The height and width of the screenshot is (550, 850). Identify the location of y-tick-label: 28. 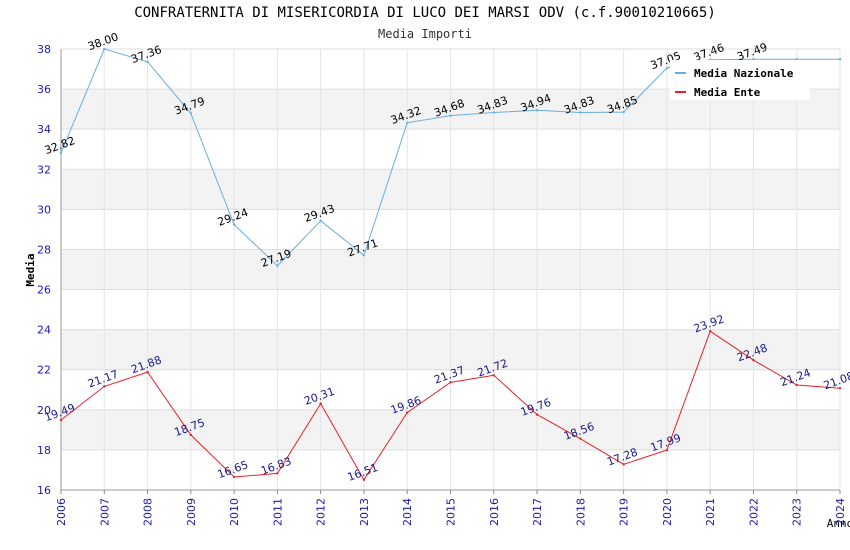
(44, 249).